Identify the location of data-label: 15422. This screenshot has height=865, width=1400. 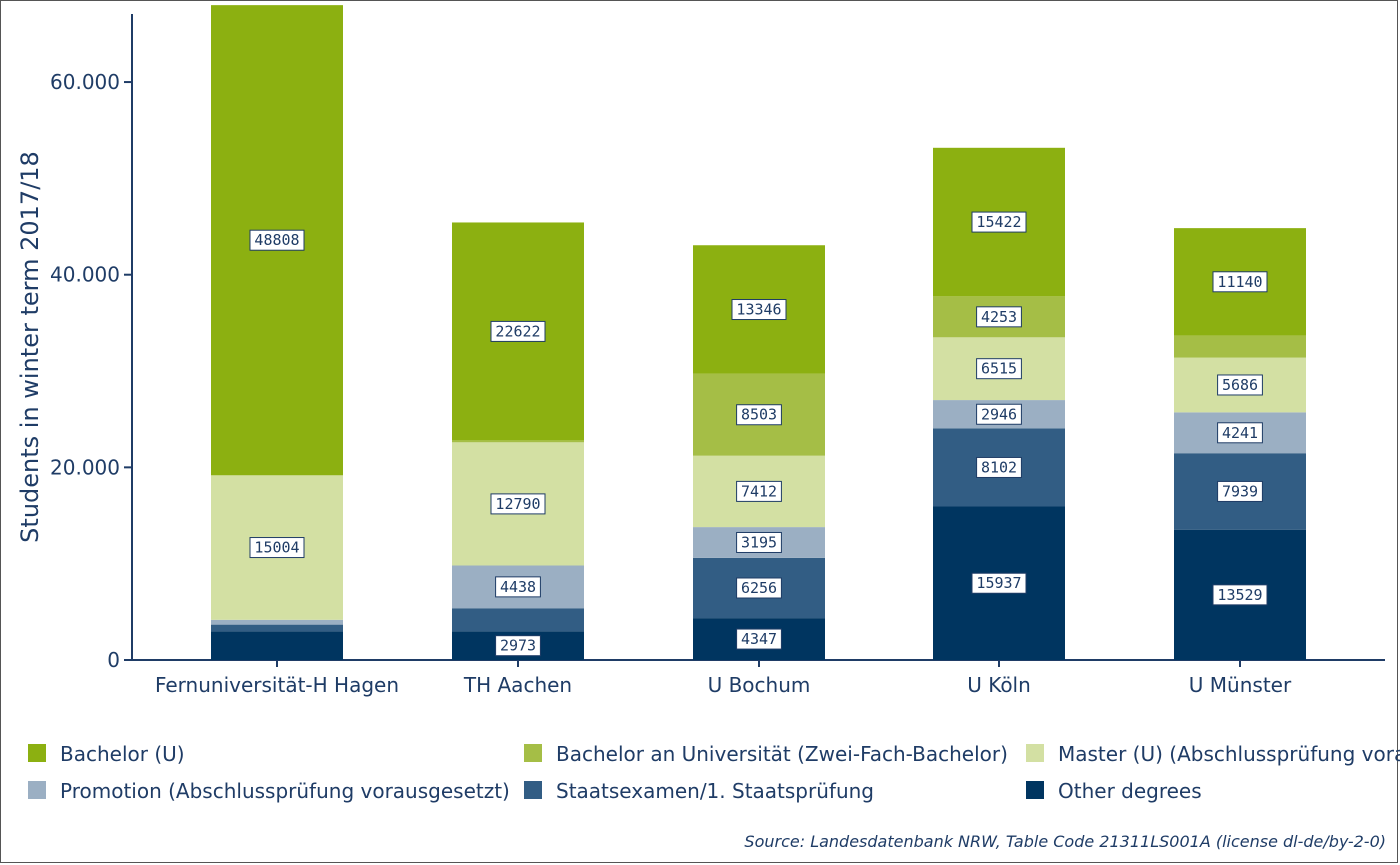
(998, 222).